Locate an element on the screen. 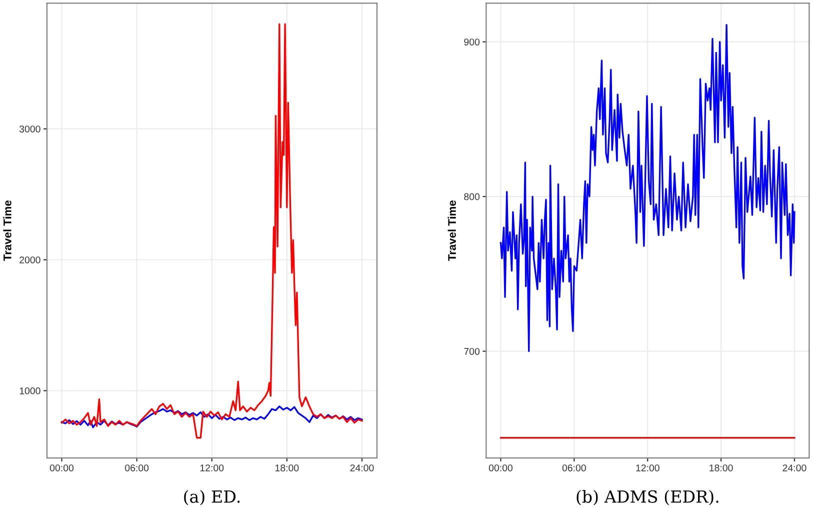 This screenshot has height=527, width=824. y-tick-label: 900 is located at coordinates (472, 42).